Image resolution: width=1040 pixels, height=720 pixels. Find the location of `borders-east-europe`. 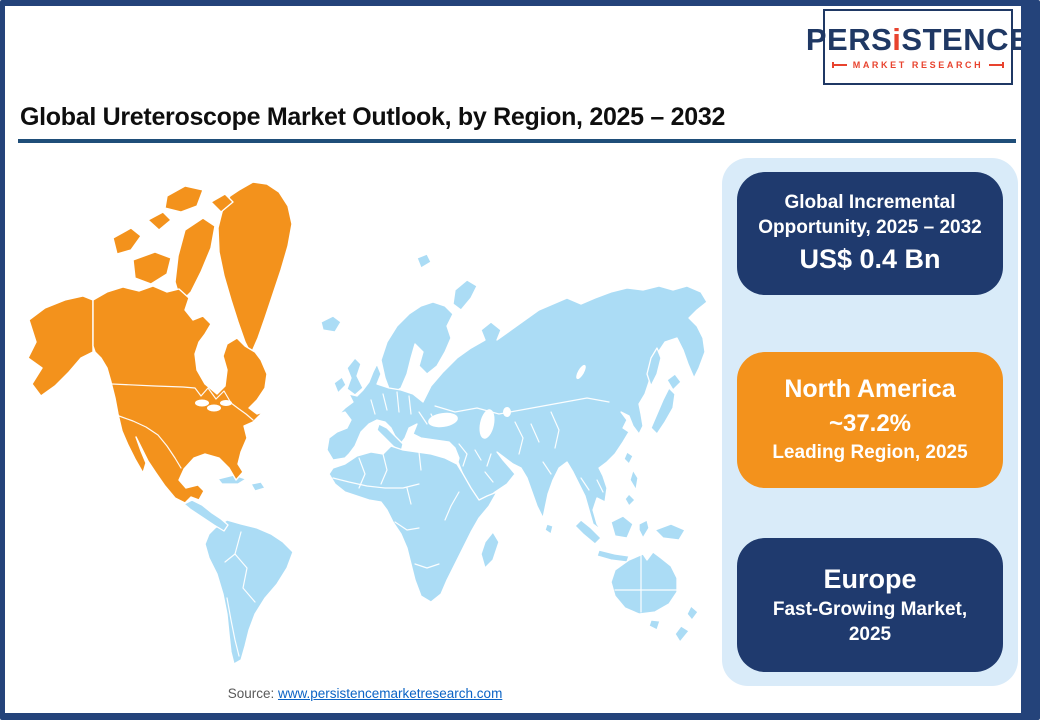

borders-east-europe is located at coordinates (428, 419).